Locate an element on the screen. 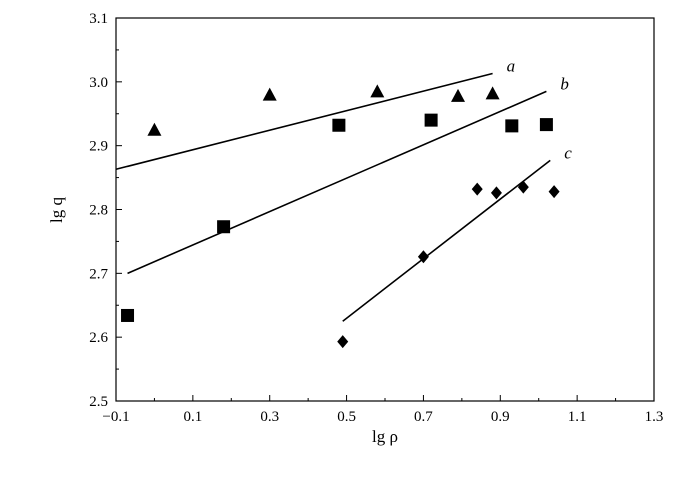  x-tick-label: 1.3 is located at coordinates (654, 417).